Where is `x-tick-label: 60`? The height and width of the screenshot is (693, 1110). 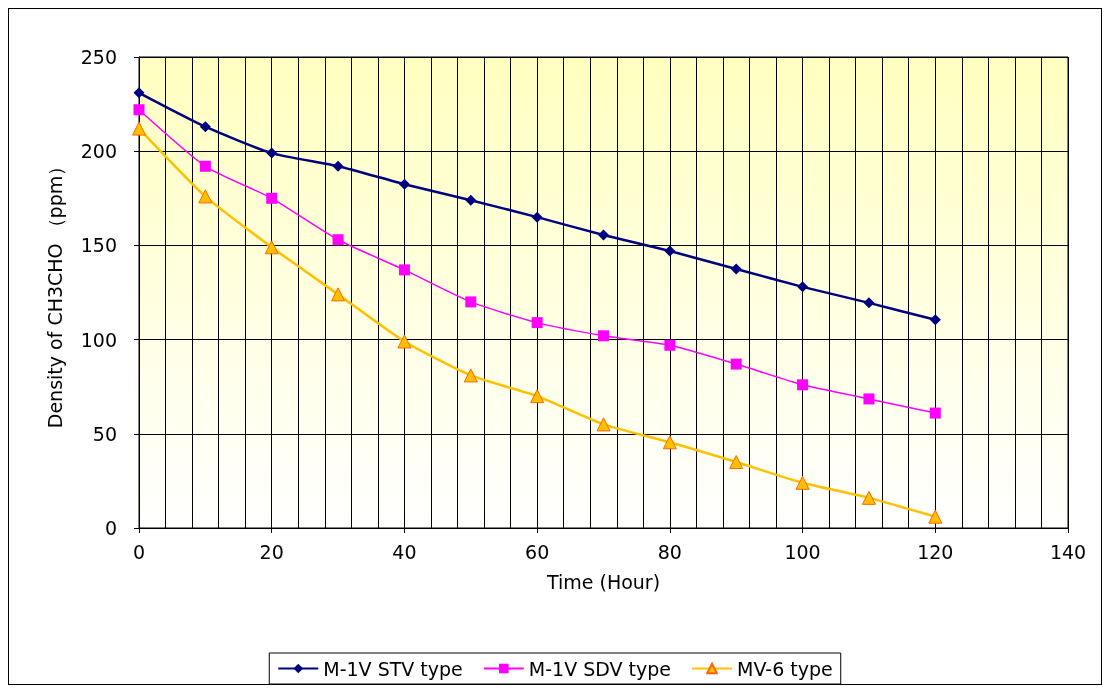
x-tick-label: 60 is located at coordinates (537, 551).